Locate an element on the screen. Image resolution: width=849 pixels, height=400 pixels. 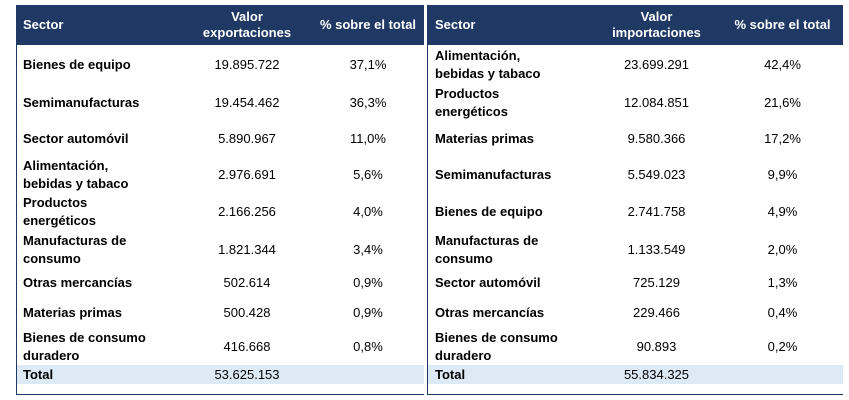
imports-row: Productos energéticos 12.084.851 21,6% is located at coordinates (635, 103).